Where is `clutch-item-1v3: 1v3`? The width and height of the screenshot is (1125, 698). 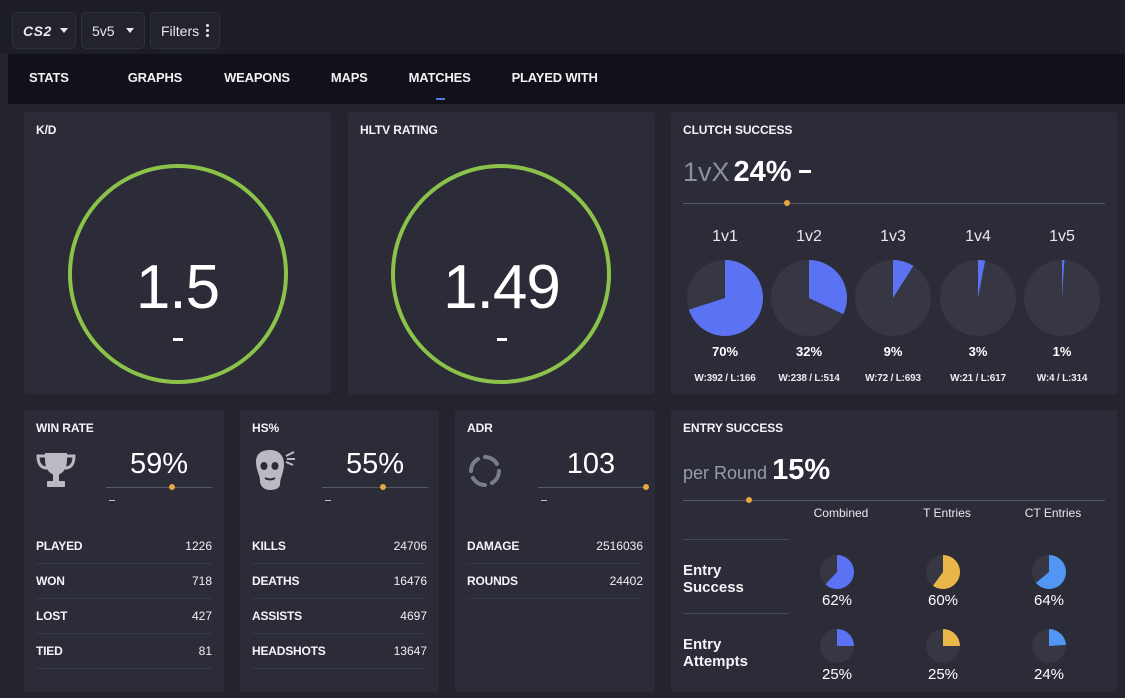
clutch-item-1v3: 1v3 is located at coordinates (893, 237).